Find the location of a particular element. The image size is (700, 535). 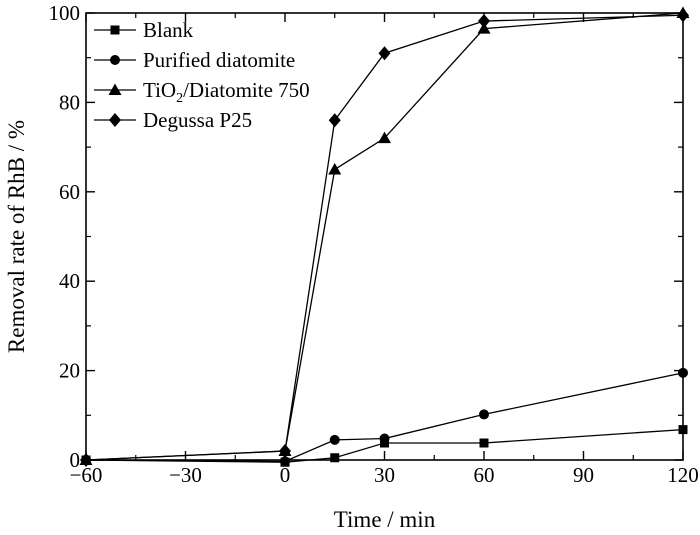

legend-item: TiO2/Diatomite 750 is located at coordinates (202, 92).